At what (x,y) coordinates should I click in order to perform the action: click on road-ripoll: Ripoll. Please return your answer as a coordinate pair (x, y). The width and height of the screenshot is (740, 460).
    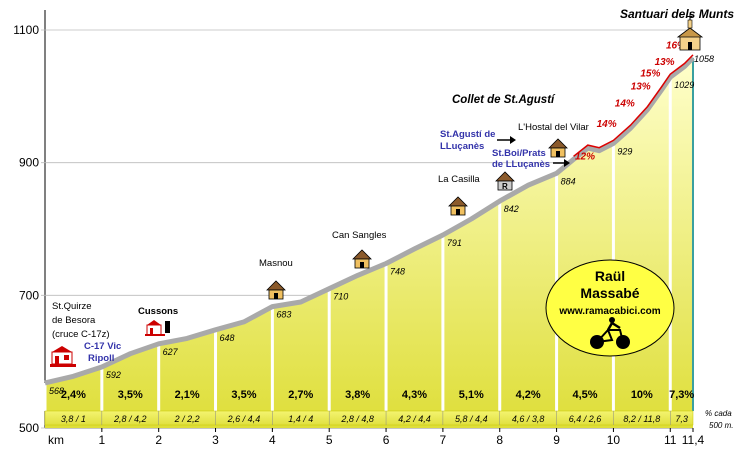
    Looking at the image, I should click on (101, 358).